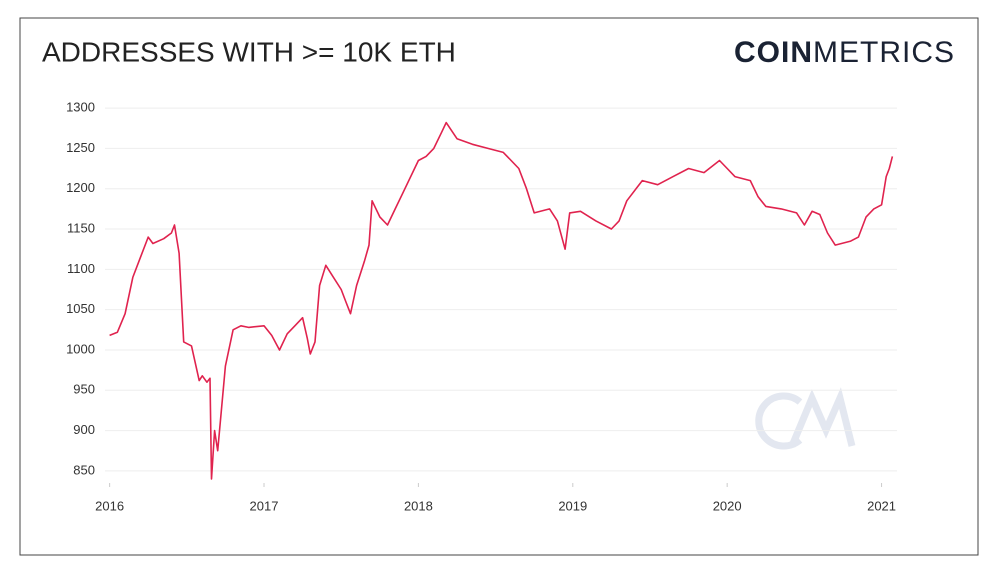  Describe the element at coordinates (884, 52) in the screenshot. I see `brand-light: METRICS` at that location.